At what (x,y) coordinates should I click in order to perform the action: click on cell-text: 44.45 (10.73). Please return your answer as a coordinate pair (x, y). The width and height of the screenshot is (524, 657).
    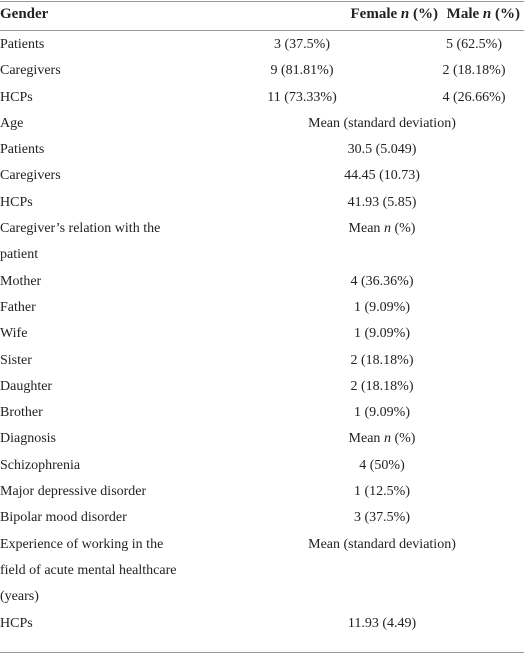
    Looking at the image, I should click on (382, 176).